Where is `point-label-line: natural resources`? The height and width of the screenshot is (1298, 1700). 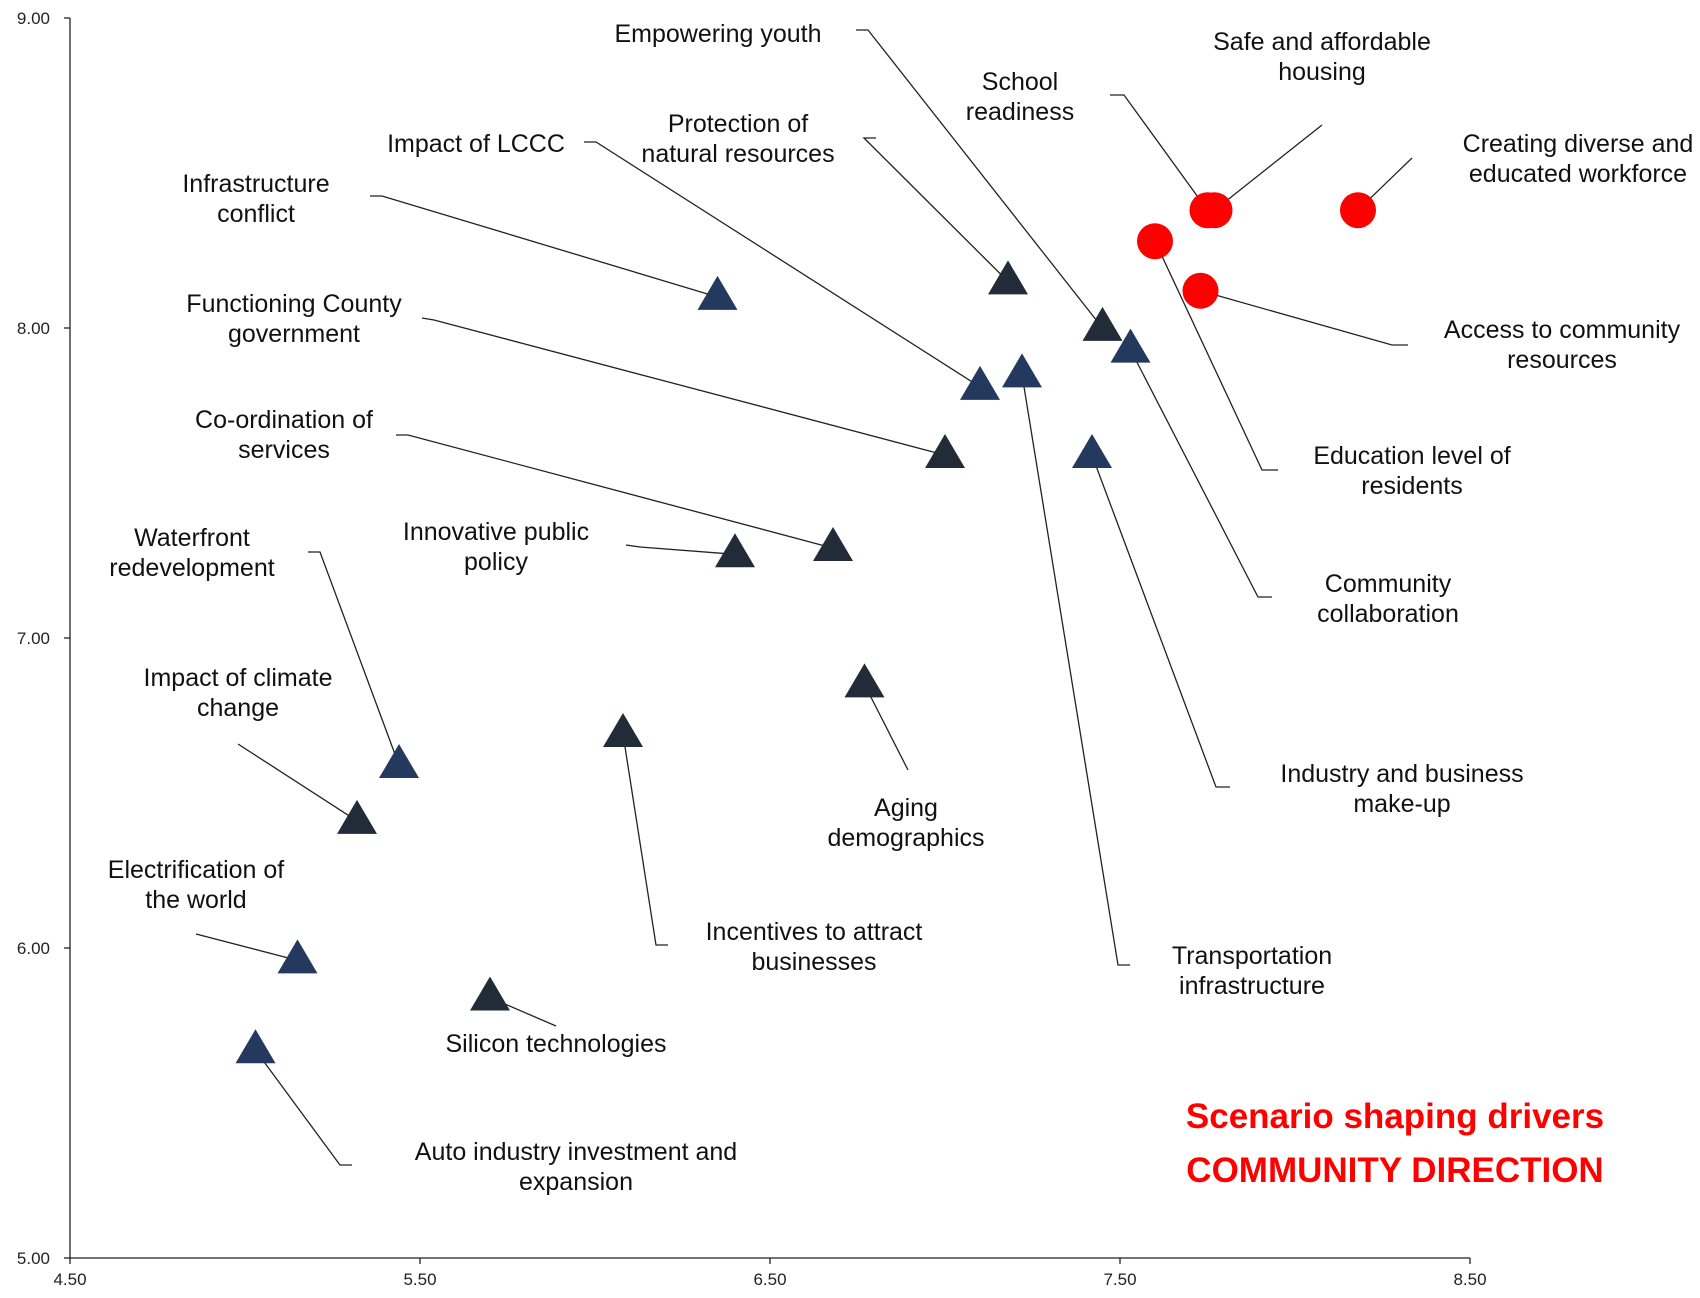 point-label-line: natural resources is located at coordinates (737, 154).